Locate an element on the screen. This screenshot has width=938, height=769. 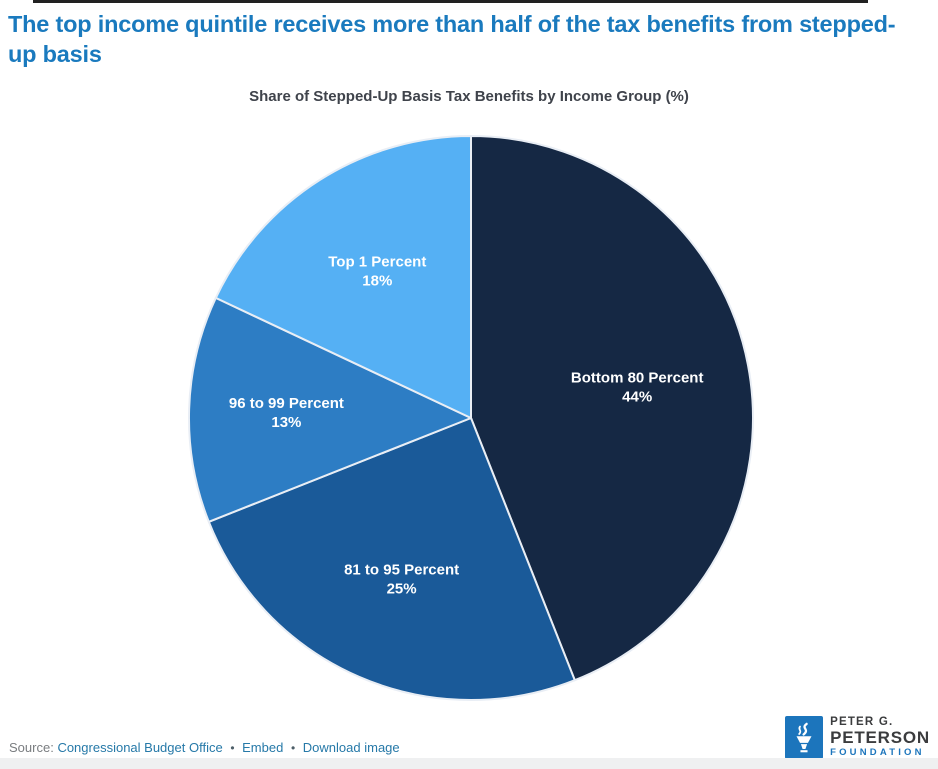
pie-slice-96-to-99-percent is located at coordinates (329, 409).